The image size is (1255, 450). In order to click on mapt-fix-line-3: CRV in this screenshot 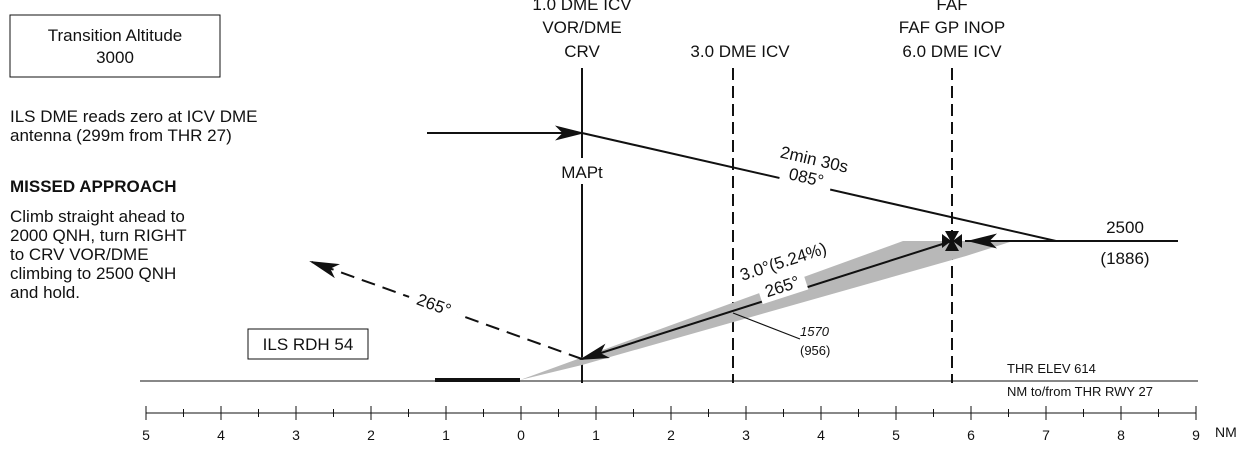, I will do `click(582, 51)`.